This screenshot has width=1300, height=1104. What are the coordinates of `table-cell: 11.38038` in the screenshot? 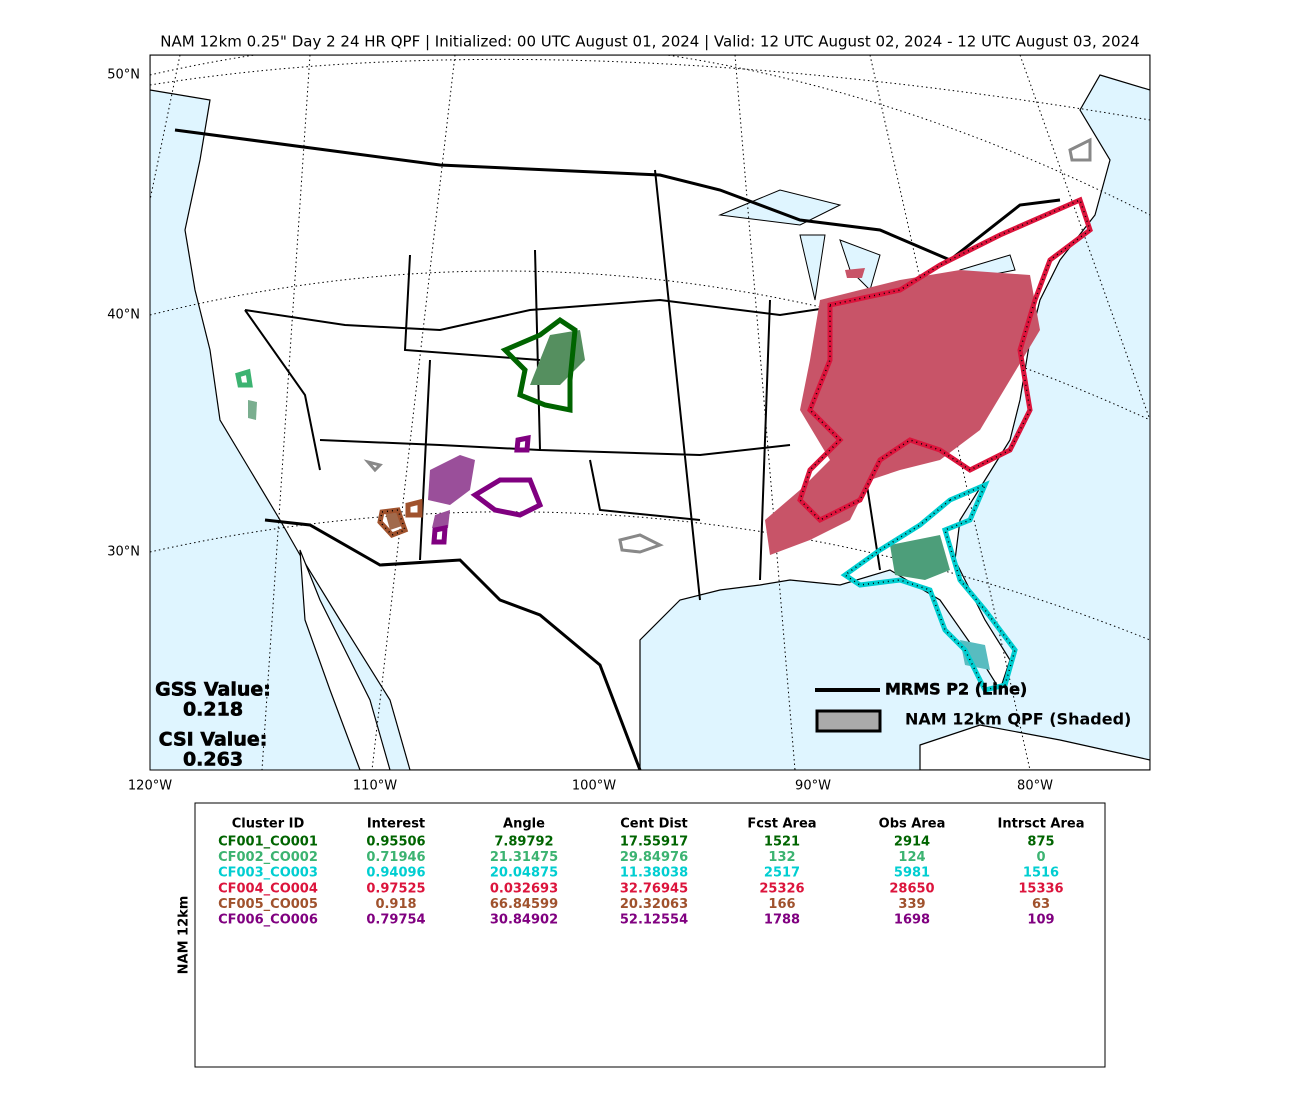 It's located at (654, 873).